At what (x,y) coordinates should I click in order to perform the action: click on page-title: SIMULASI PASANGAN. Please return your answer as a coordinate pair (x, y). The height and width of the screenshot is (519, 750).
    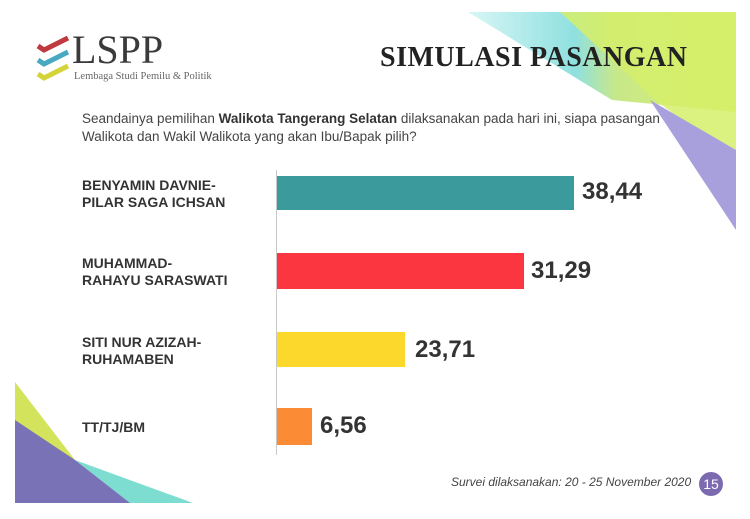
    Looking at the image, I should click on (534, 57).